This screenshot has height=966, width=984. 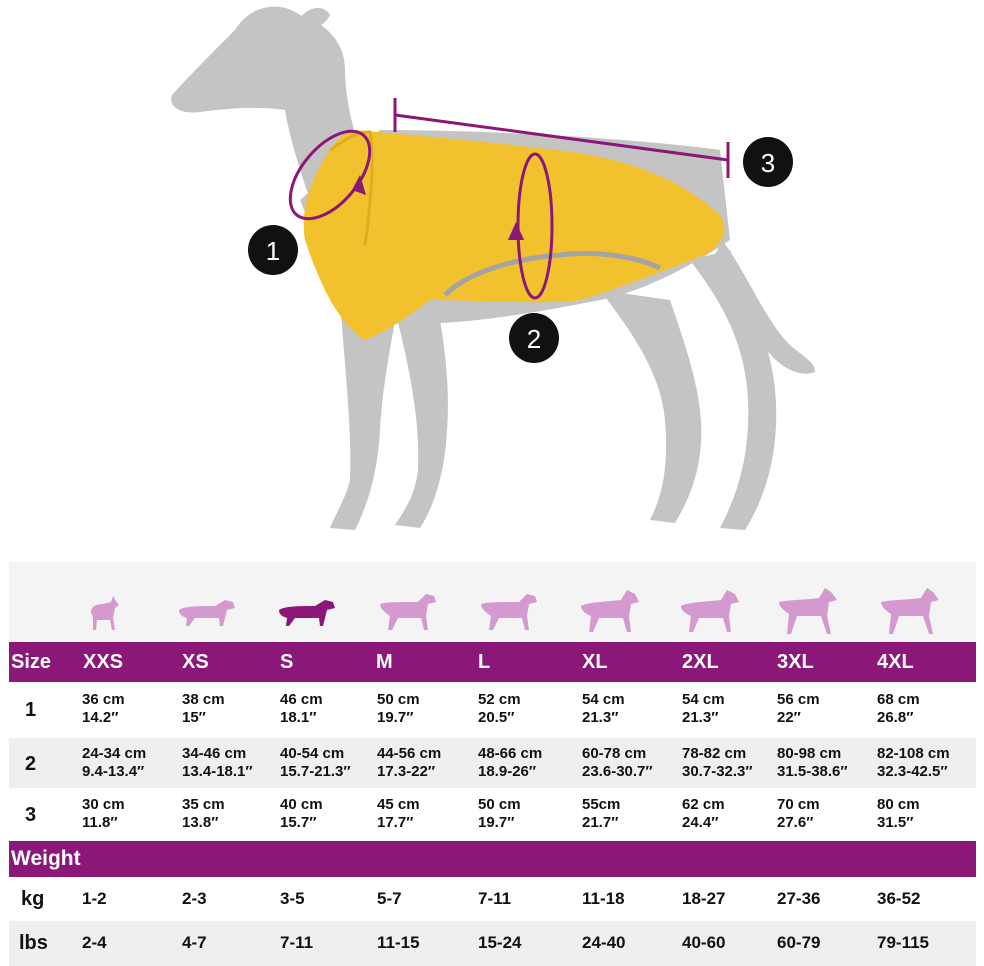 I want to click on table-cell: 1-2, so click(x=94, y=898).